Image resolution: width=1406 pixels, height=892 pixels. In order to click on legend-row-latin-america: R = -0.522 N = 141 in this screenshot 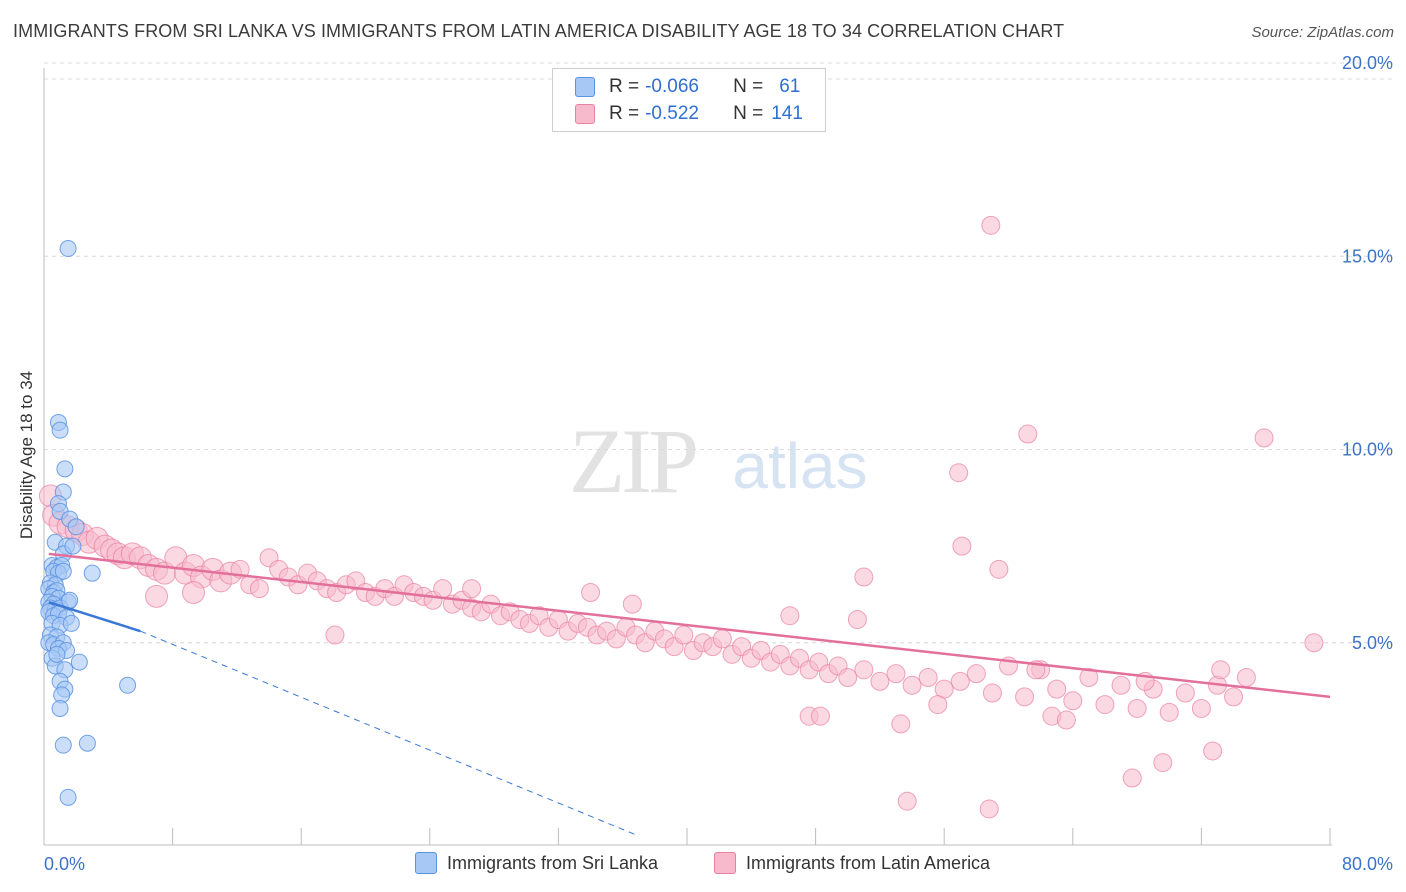, I will do `click(689, 114)`.